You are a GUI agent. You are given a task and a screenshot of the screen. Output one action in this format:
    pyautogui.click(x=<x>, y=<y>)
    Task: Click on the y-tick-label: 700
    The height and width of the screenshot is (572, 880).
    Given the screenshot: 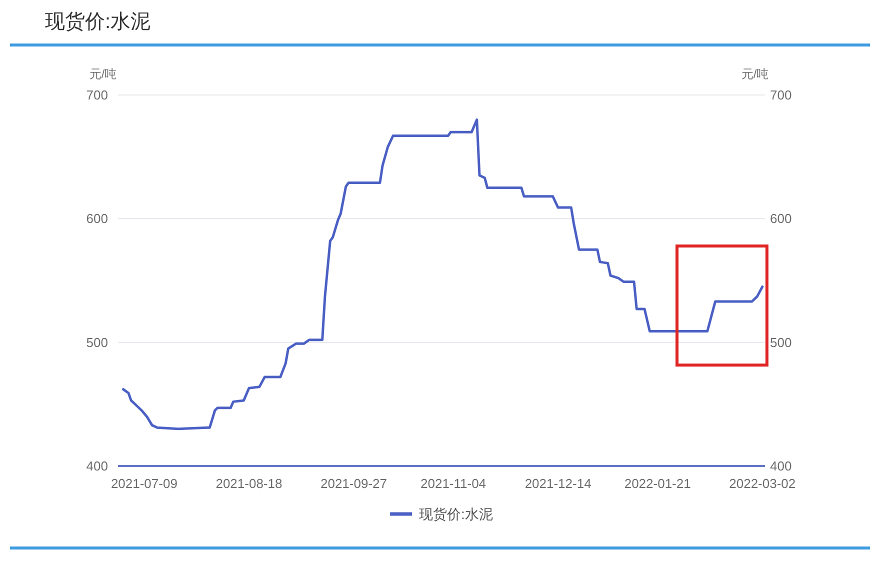 What is the action you would take?
    pyautogui.click(x=97, y=95)
    